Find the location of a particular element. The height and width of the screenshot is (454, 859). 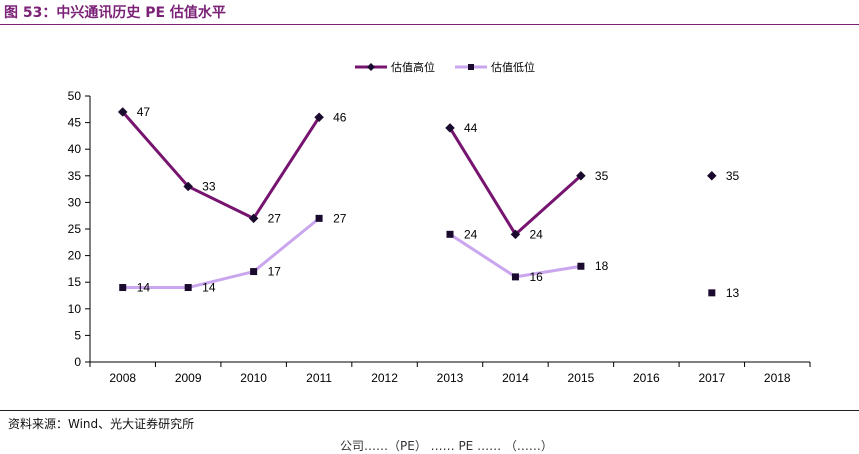

x-tick-label: 2008 is located at coordinates (122, 378).